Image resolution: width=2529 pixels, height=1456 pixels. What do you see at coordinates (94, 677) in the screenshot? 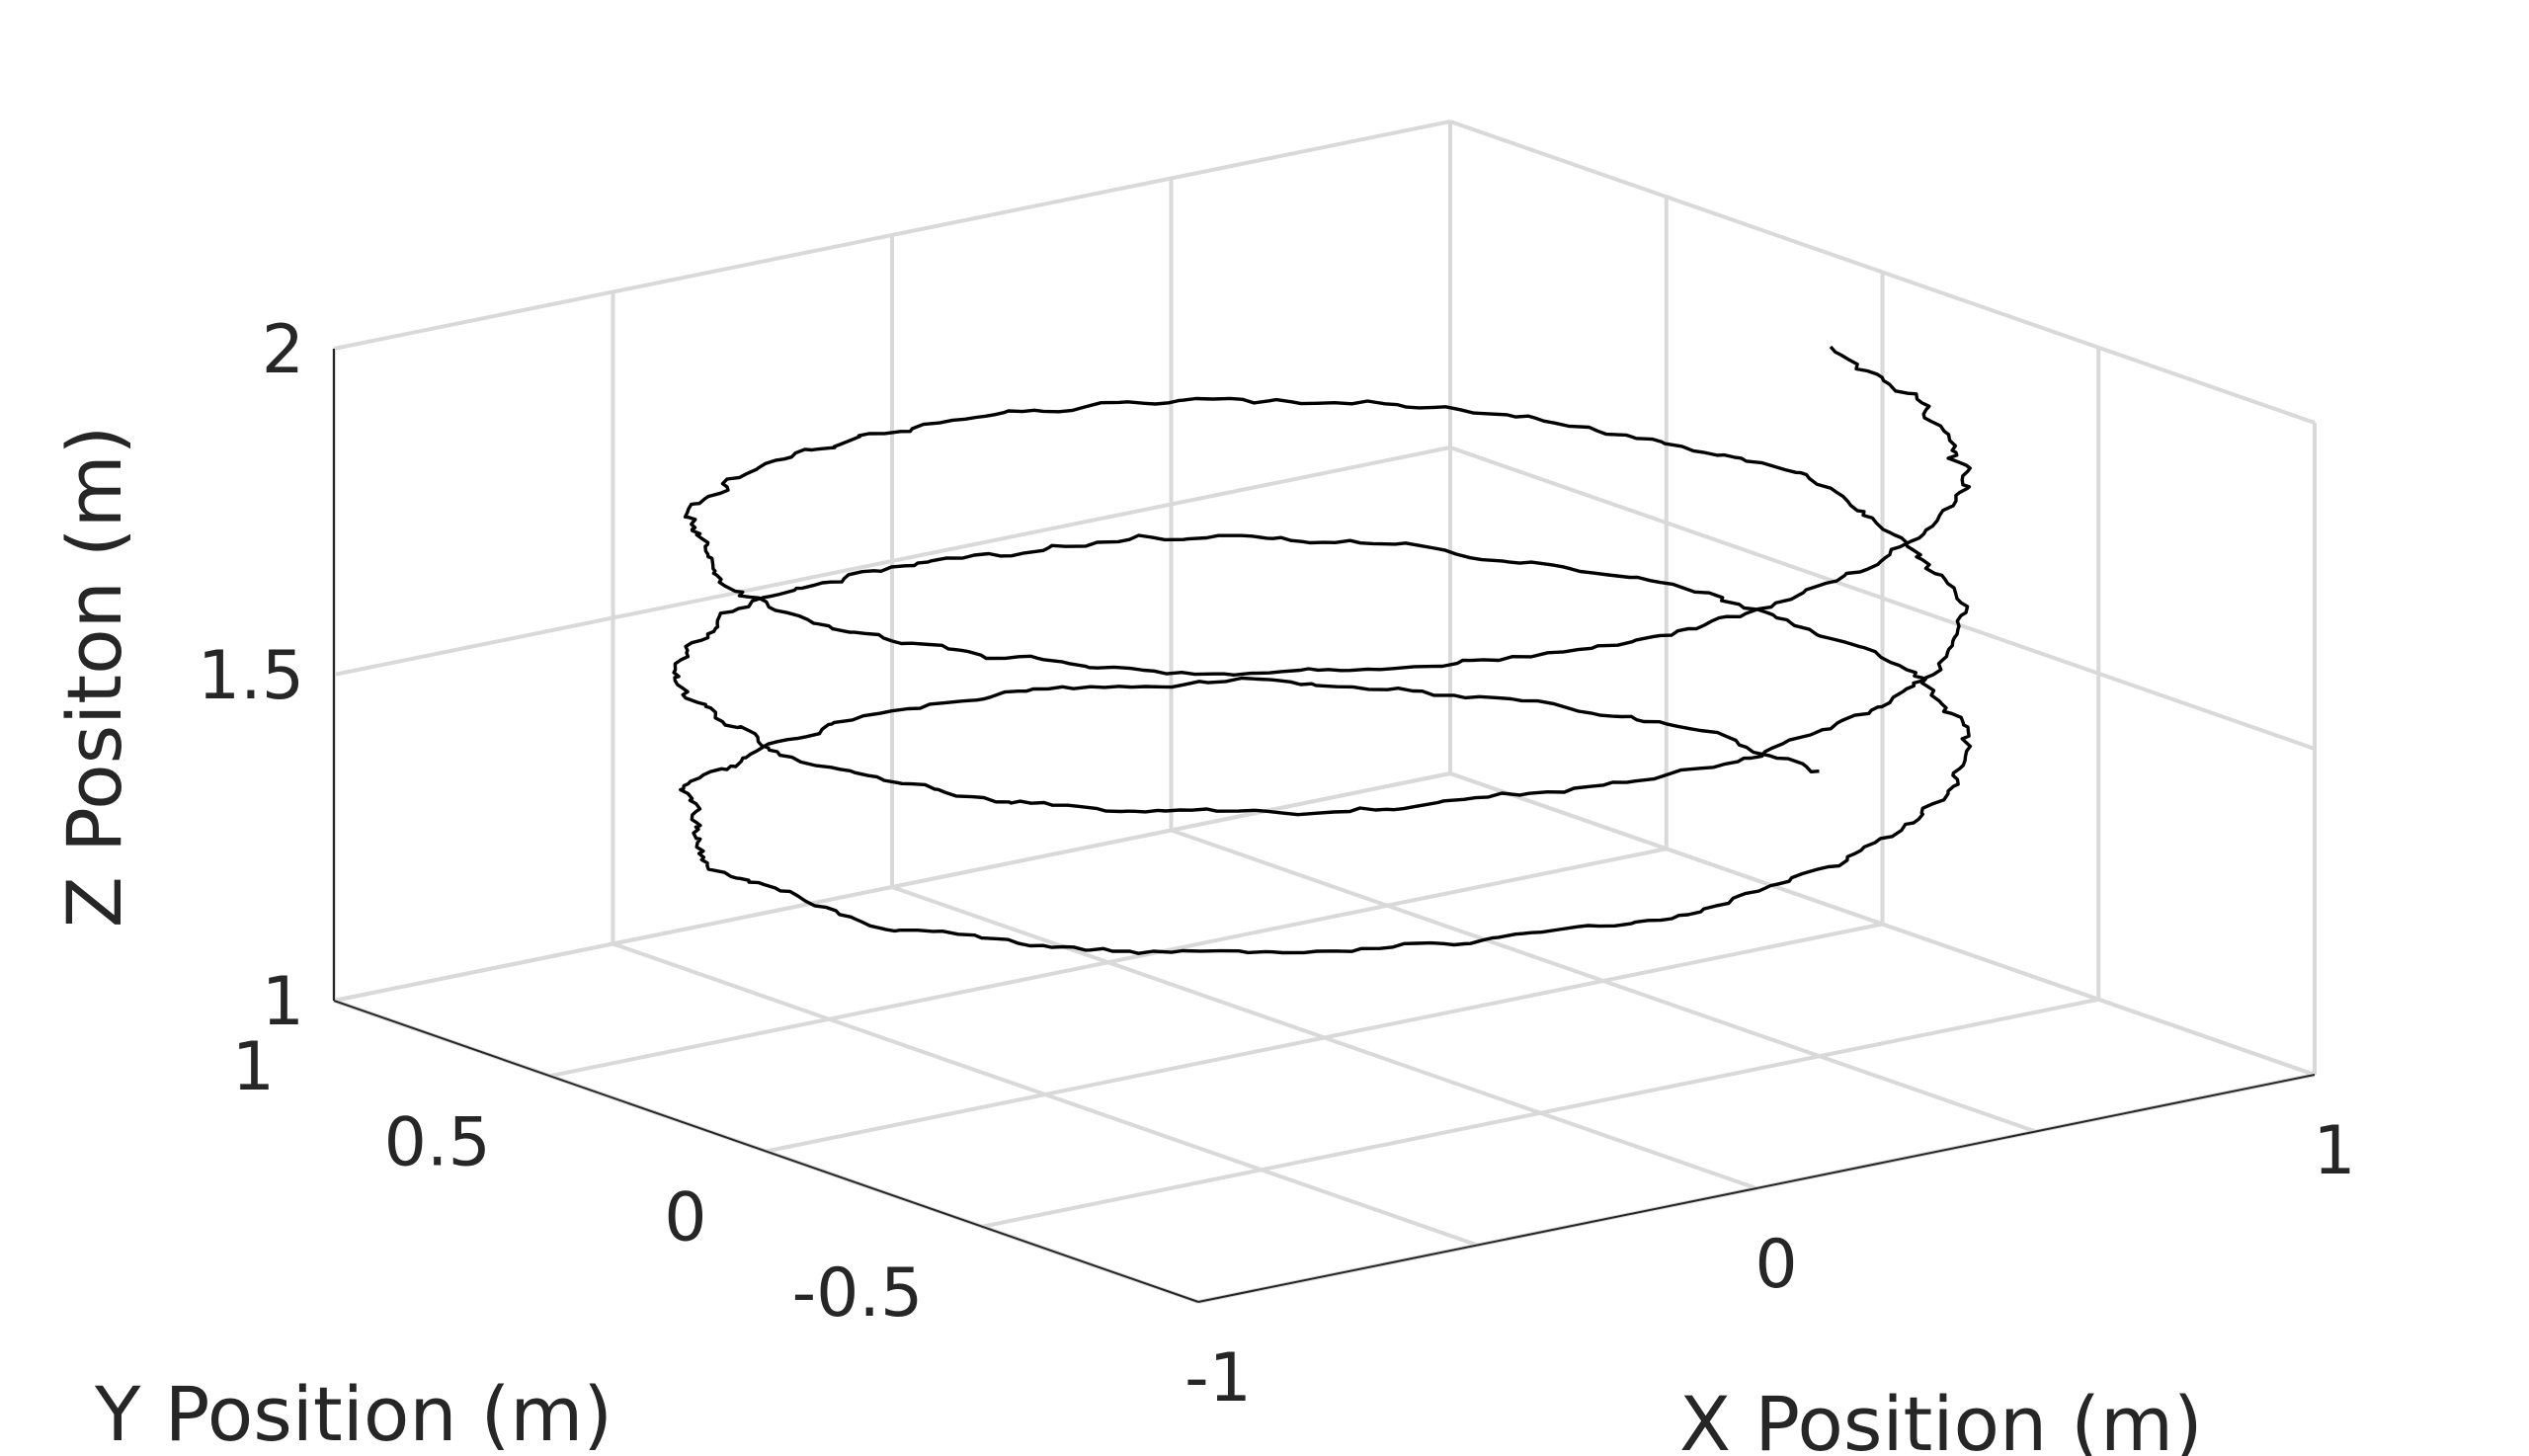
I see `z-axis-label: Z Positon (m)` at bounding box center [94, 677].